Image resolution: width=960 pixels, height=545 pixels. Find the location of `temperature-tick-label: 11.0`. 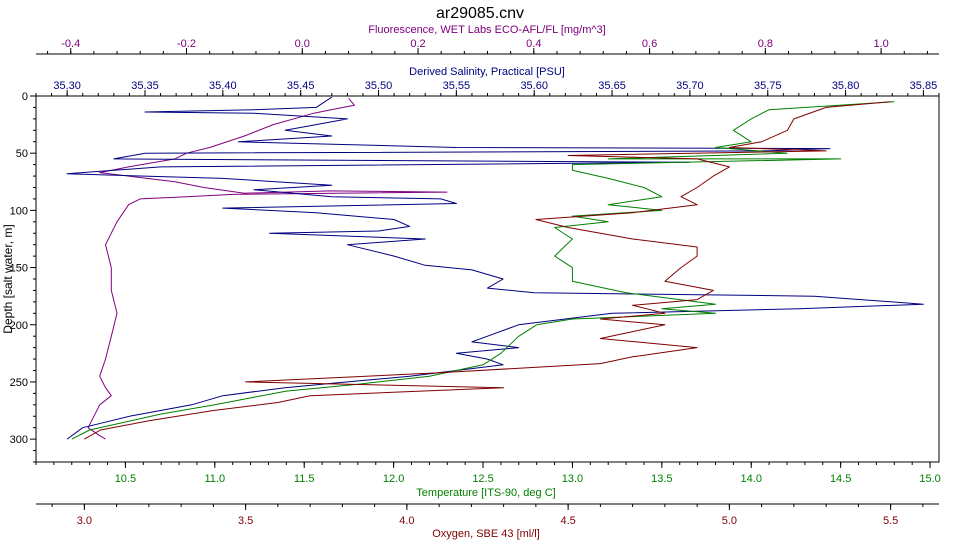

temperature-tick-label: 11.0 is located at coordinates (215, 479).